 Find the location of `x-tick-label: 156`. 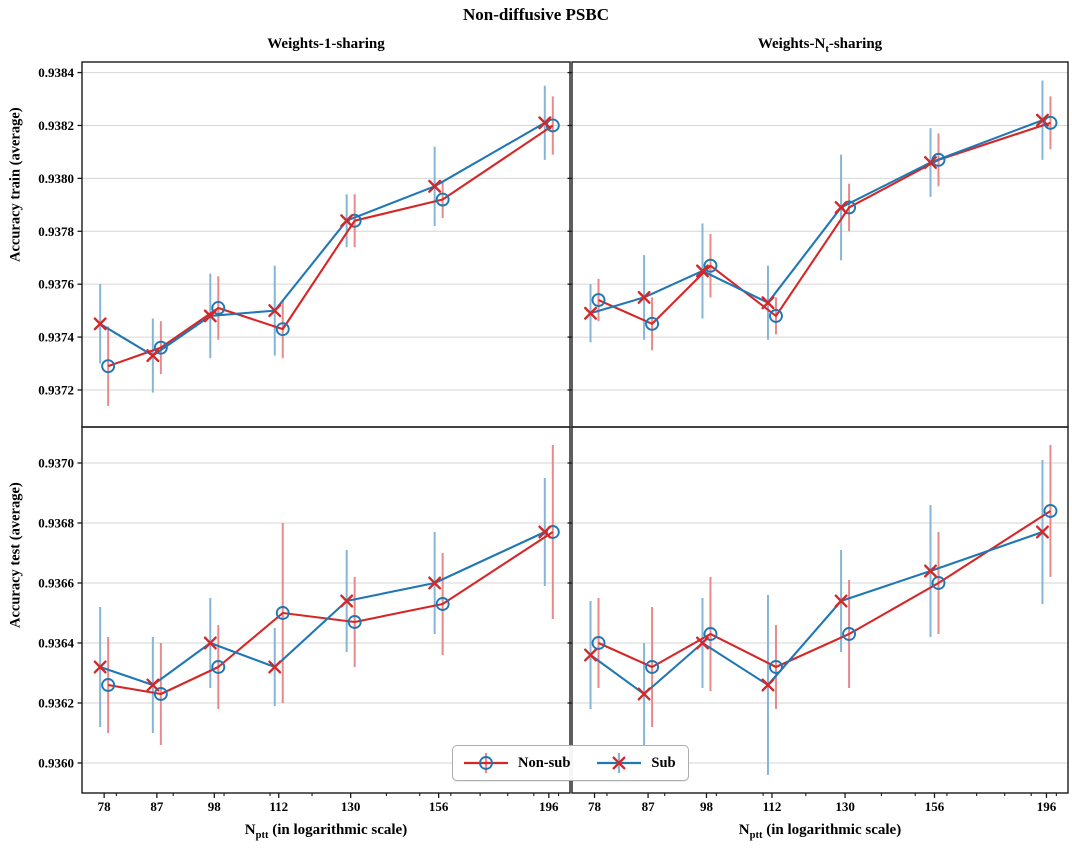

x-tick-label: 156 is located at coordinates (935, 806).